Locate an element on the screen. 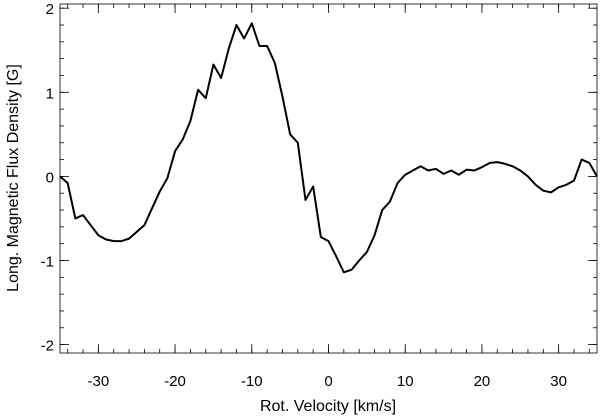 The height and width of the screenshot is (416, 600). x-tick-label: -20 is located at coordinates (175, 381).